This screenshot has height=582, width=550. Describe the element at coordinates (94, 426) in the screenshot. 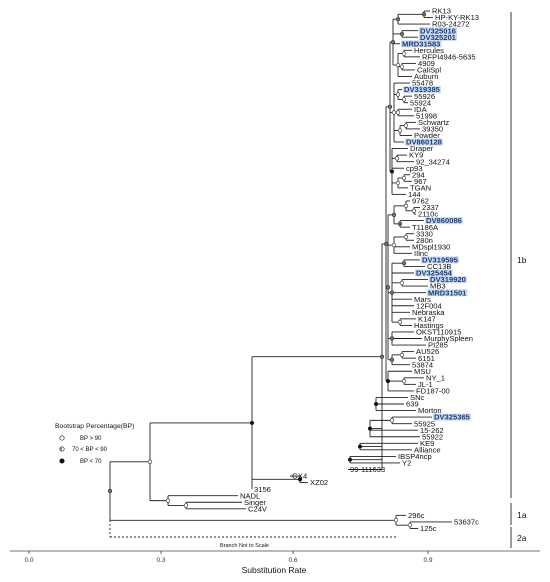

I see `legend-title: Bootstrap Percentage(BP)` at that location.